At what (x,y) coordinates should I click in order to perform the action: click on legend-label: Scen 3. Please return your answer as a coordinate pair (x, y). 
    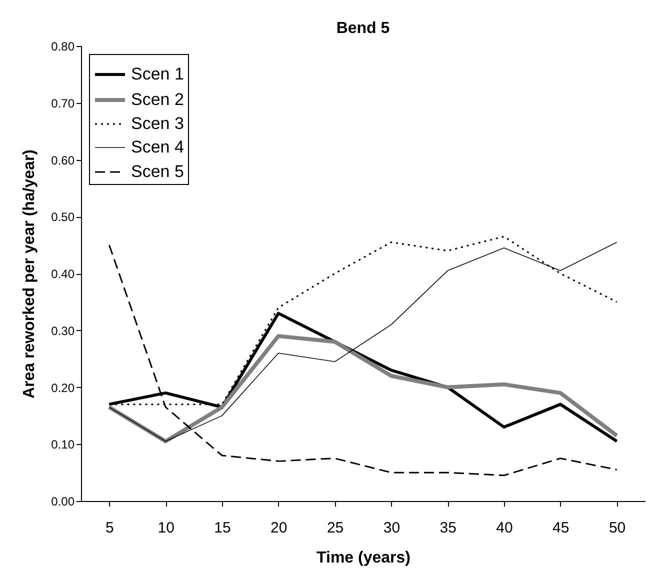
    Looking at the image, I should click on (157, 123).